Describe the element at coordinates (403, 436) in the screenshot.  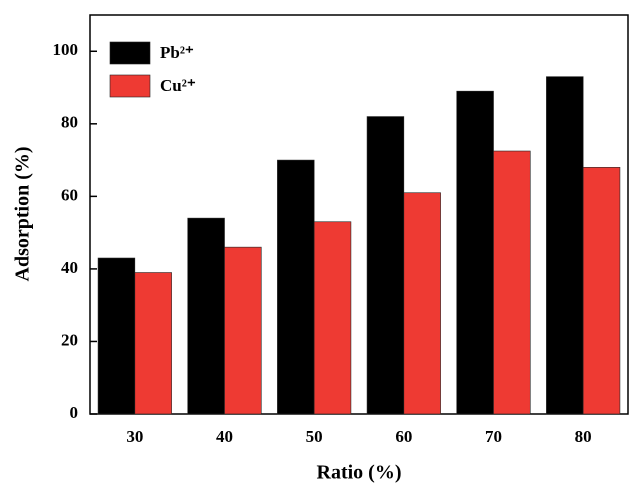
I see `x-tick-label: 60` at that location.